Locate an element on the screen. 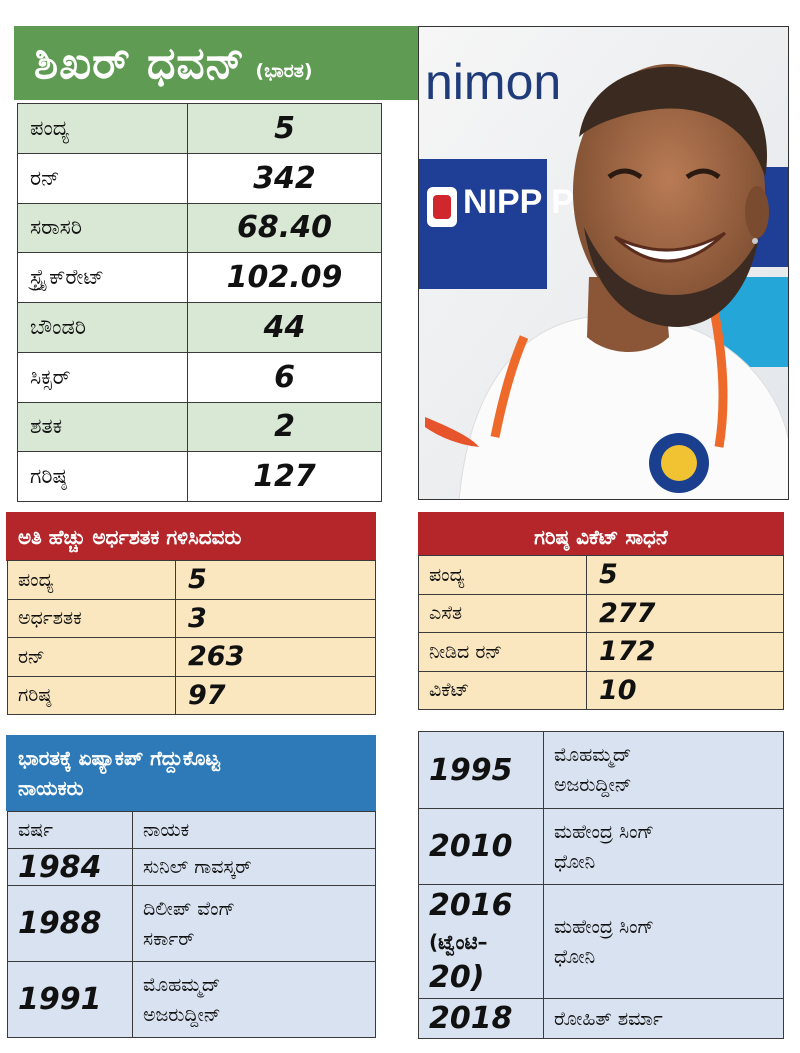 The height and width of the screenshot is (1053, 800). best-wicket-table: ಪಂದ್ಯ 5 ಎಸೆತ 277 ನೀಡಿದ ರನ್ 172 ವಿಕೆಟ್ 10 is located at coordinates (601, 632).